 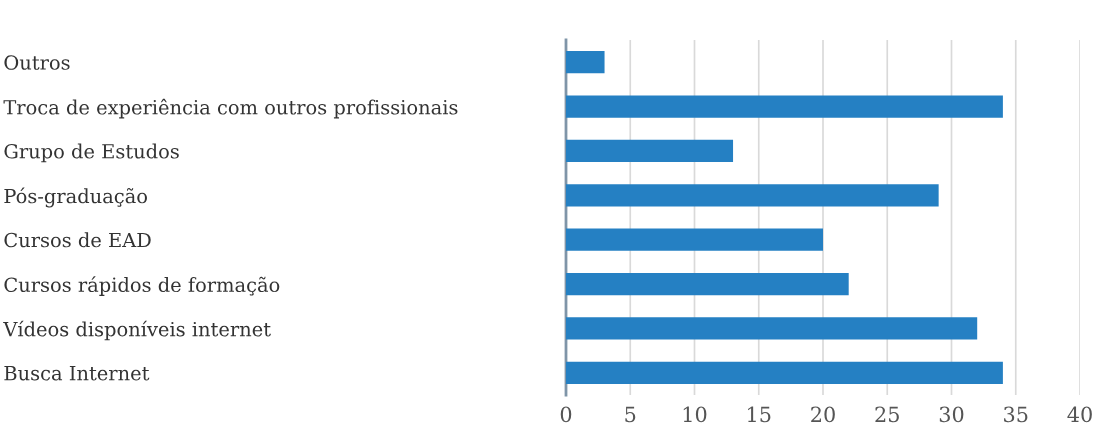 What do you see at coordinates (77, 373) in the screenshot?
I see `y-tick-label: Busca Internet` at bounding box center [77, 373].